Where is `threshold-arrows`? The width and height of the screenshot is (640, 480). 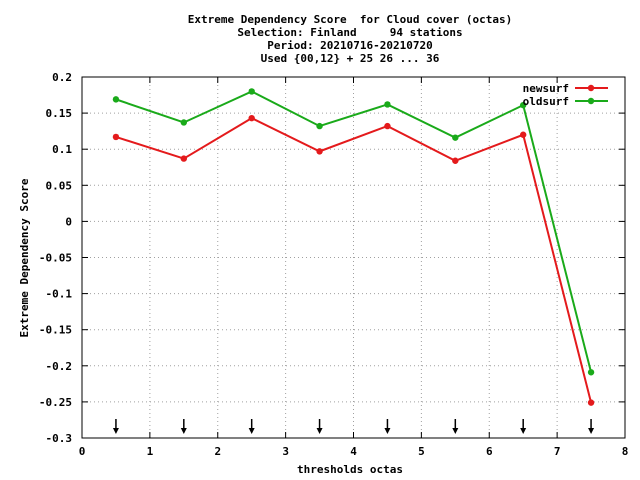
threshold-arrows is located at coordinates (353, 426).